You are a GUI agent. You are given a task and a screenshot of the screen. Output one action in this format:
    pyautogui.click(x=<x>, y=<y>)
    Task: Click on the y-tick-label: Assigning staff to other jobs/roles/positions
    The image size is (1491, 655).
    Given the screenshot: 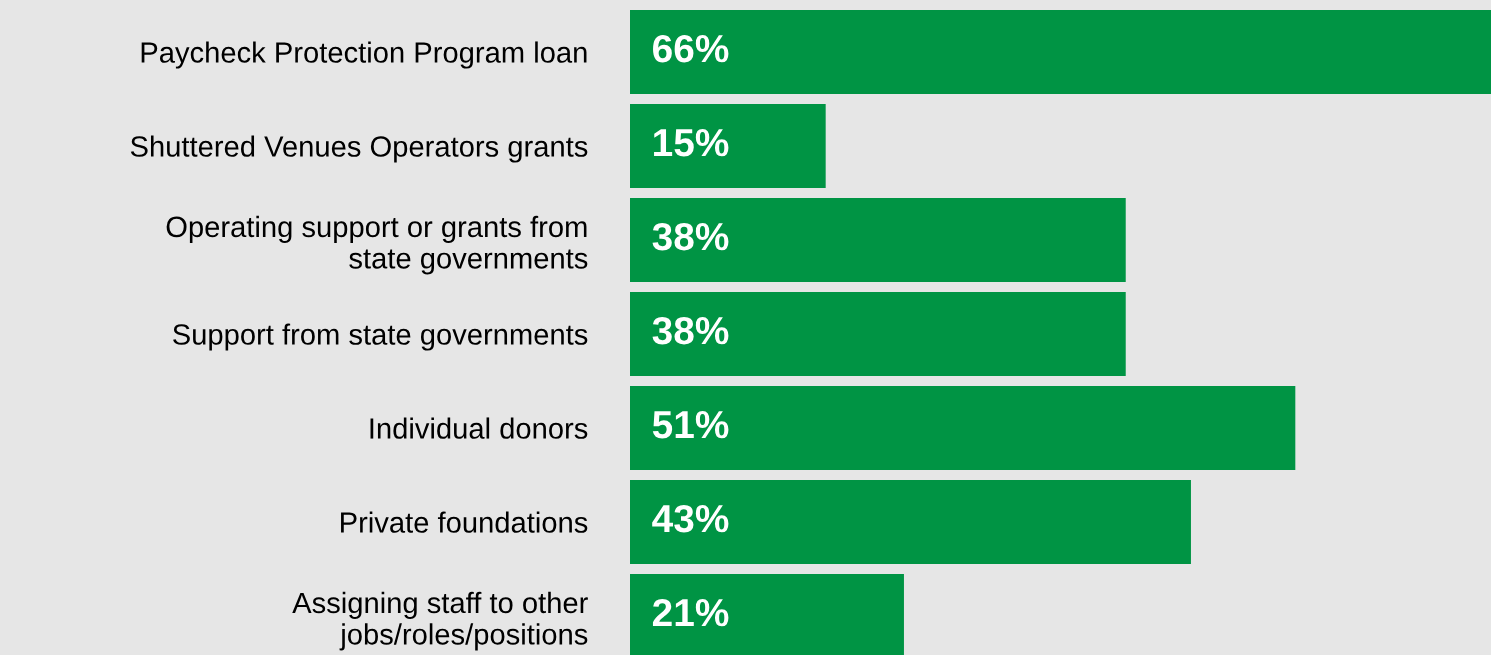 What is the action you would take?
    pyautogui.click(x=440, y=621)
    